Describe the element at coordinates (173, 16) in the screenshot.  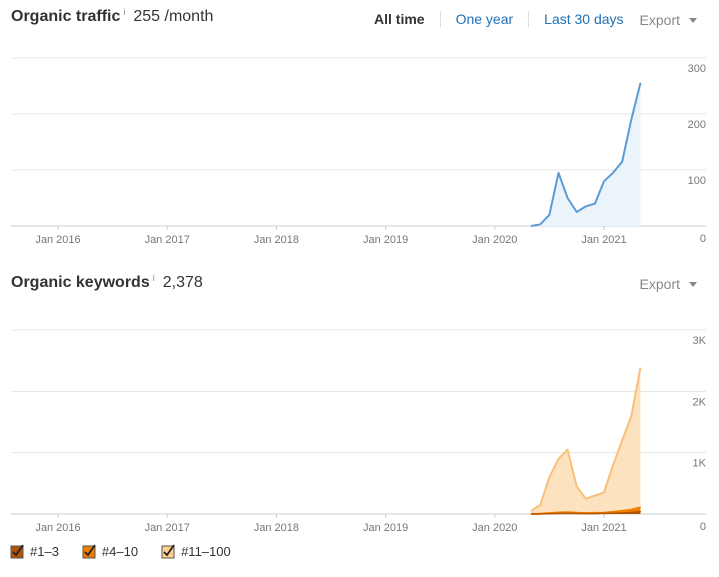
I see `traffic-value: 255 /month` at that location.